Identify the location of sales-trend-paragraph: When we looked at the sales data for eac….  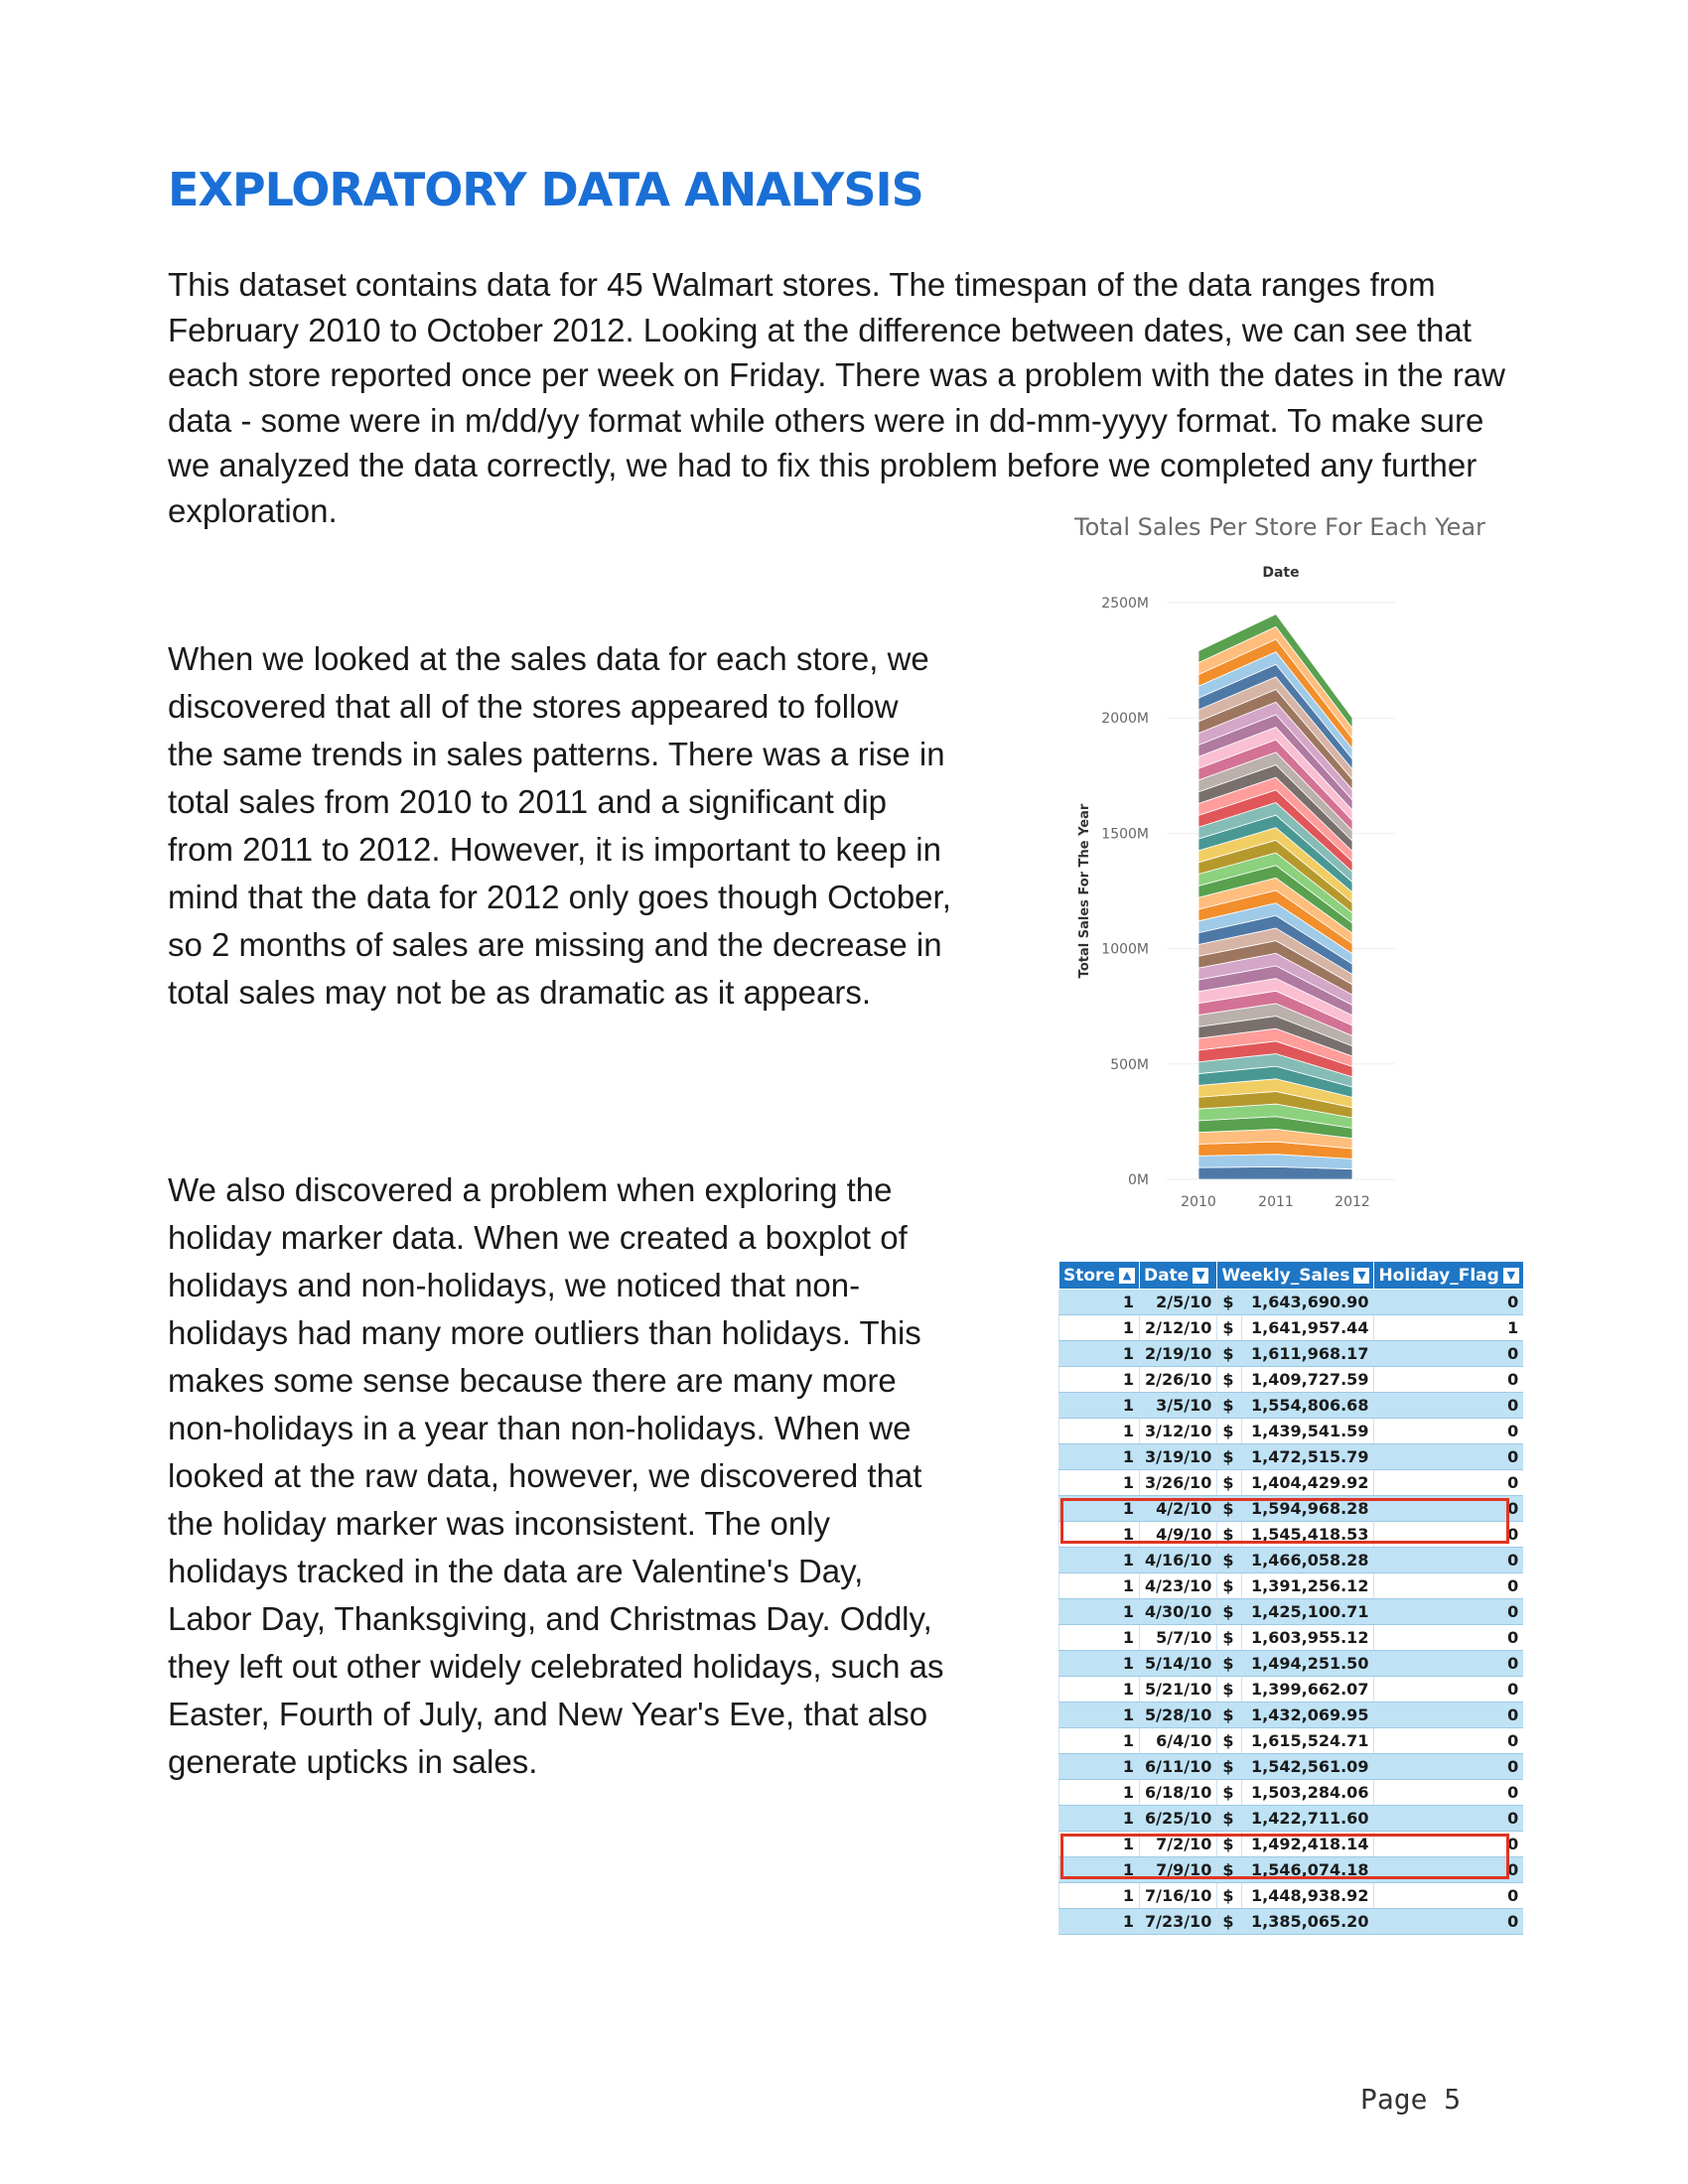
(559, 825).